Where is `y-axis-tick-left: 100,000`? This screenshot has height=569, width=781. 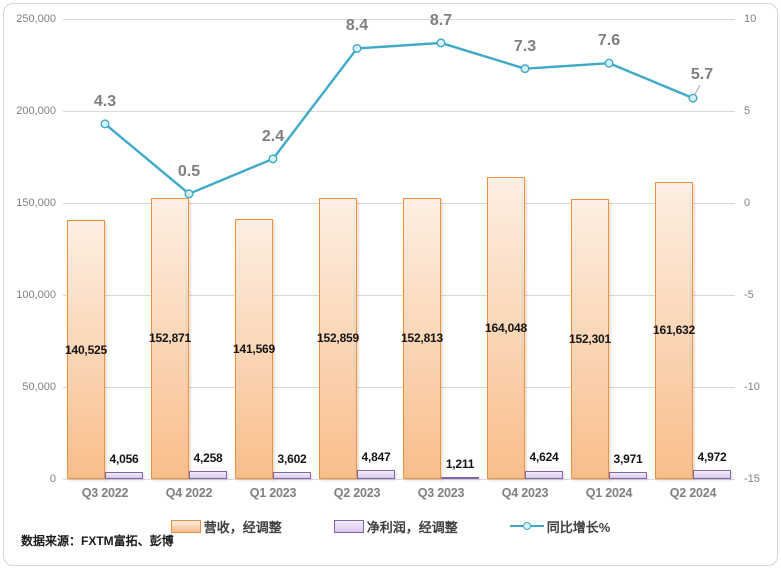 y-axis-tick-left: 100,000 is located at coordinates (36, 295).